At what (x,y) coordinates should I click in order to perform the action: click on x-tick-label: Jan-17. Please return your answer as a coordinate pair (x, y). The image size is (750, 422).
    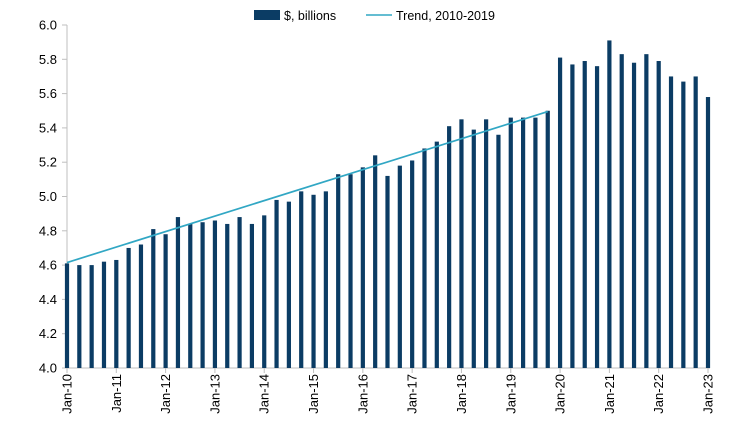
    Looking at the image, I should click on (412, 394).